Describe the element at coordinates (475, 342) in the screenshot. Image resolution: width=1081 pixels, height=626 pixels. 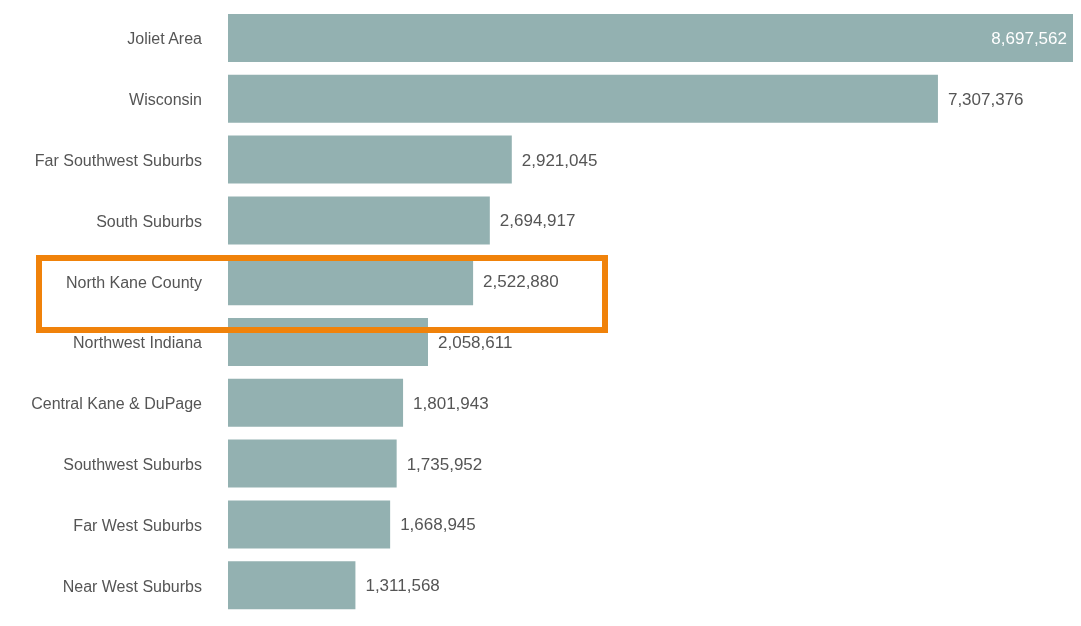
I see `data-label: 2,058,611` at that location.